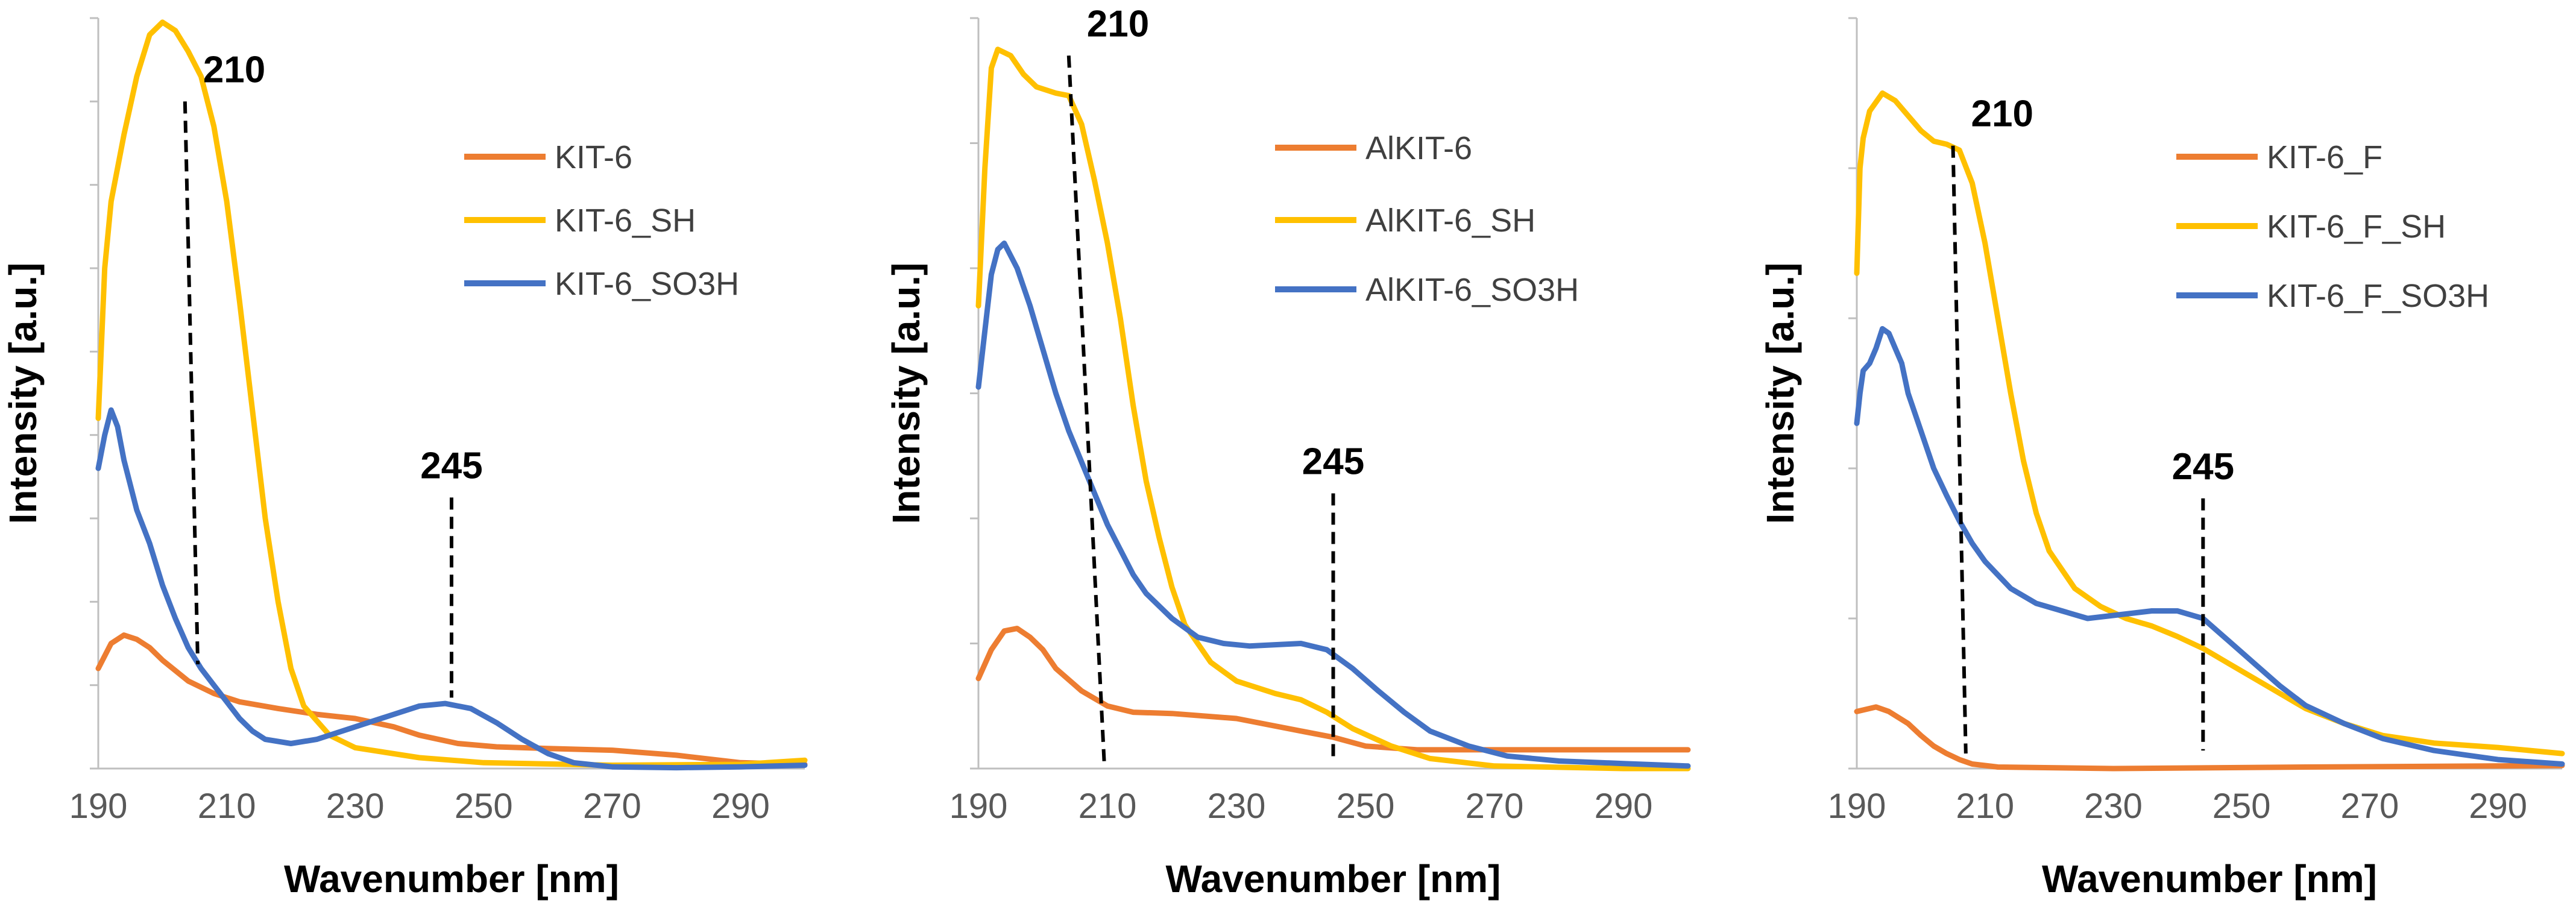 The image size is (2576, 912). Describe the element at coordinates (2378, 296) in the screenshot. I see `legend-label: KIT-6_F_SO3H` at that location.